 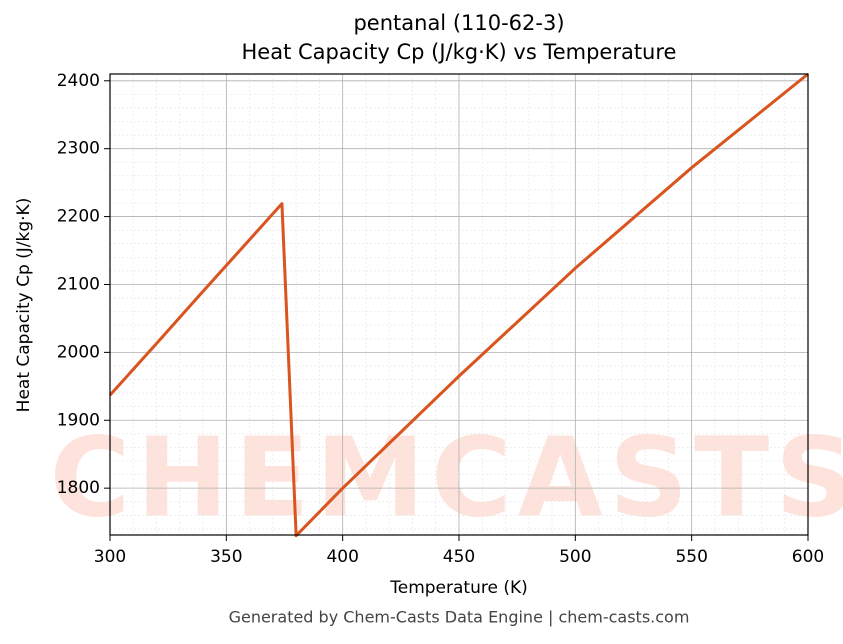 What do you see at coordinates (78, 488) in the screenshot?
I see `y-tick-label: 1800` at bounding box center [78, 488].